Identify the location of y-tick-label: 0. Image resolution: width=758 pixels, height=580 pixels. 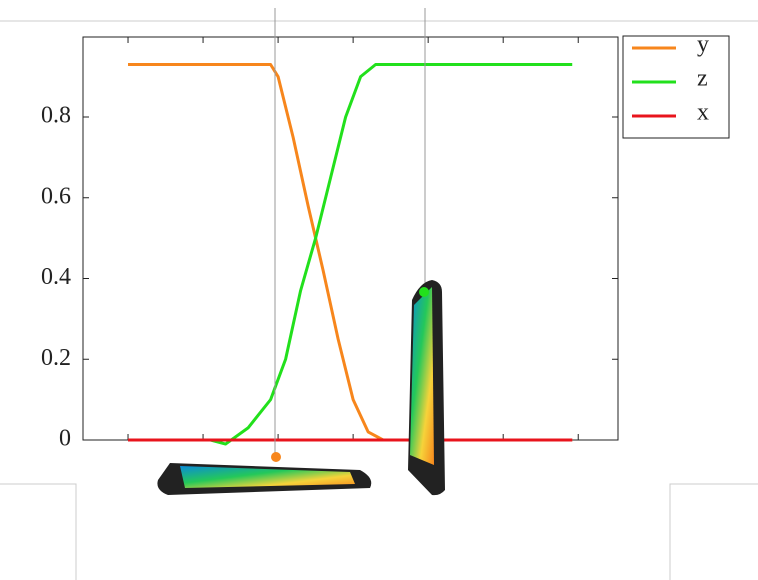
(65, 439).